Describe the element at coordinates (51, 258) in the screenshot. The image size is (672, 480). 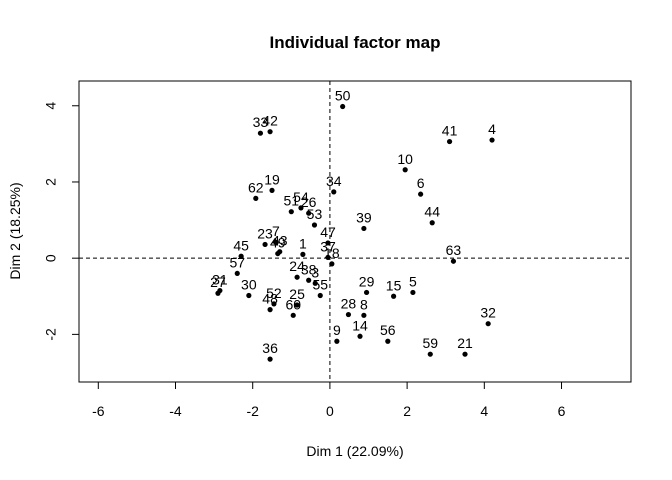
I see `y-tick-label: 0` at that location.